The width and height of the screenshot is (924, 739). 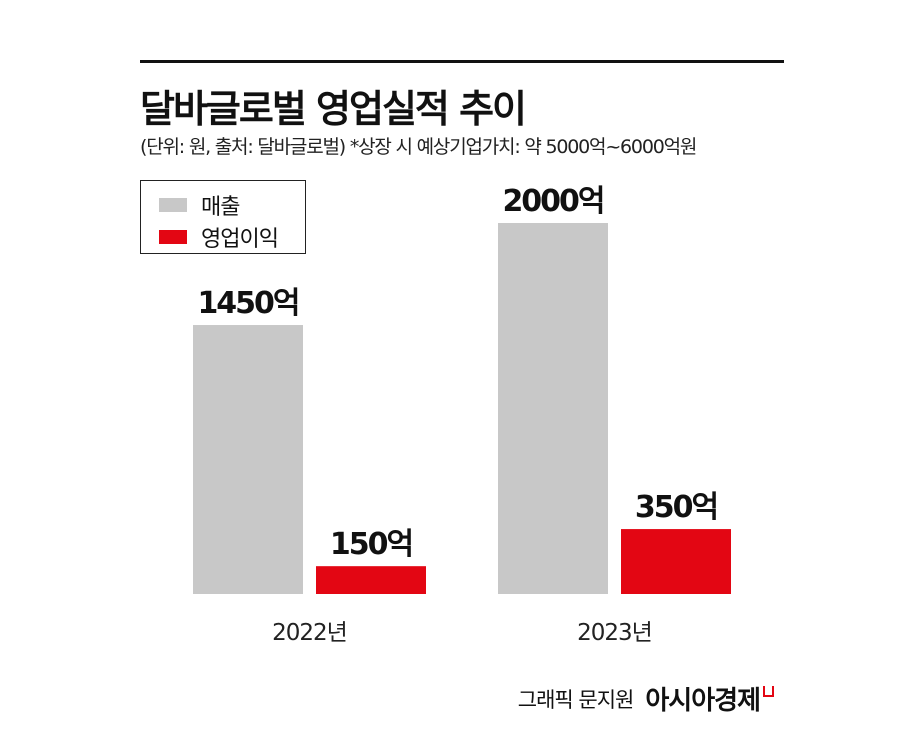 What do you see at coordinates (676, 507) in the screenshot?
I see `data-label: 350억` at bounding box center [676, 507].